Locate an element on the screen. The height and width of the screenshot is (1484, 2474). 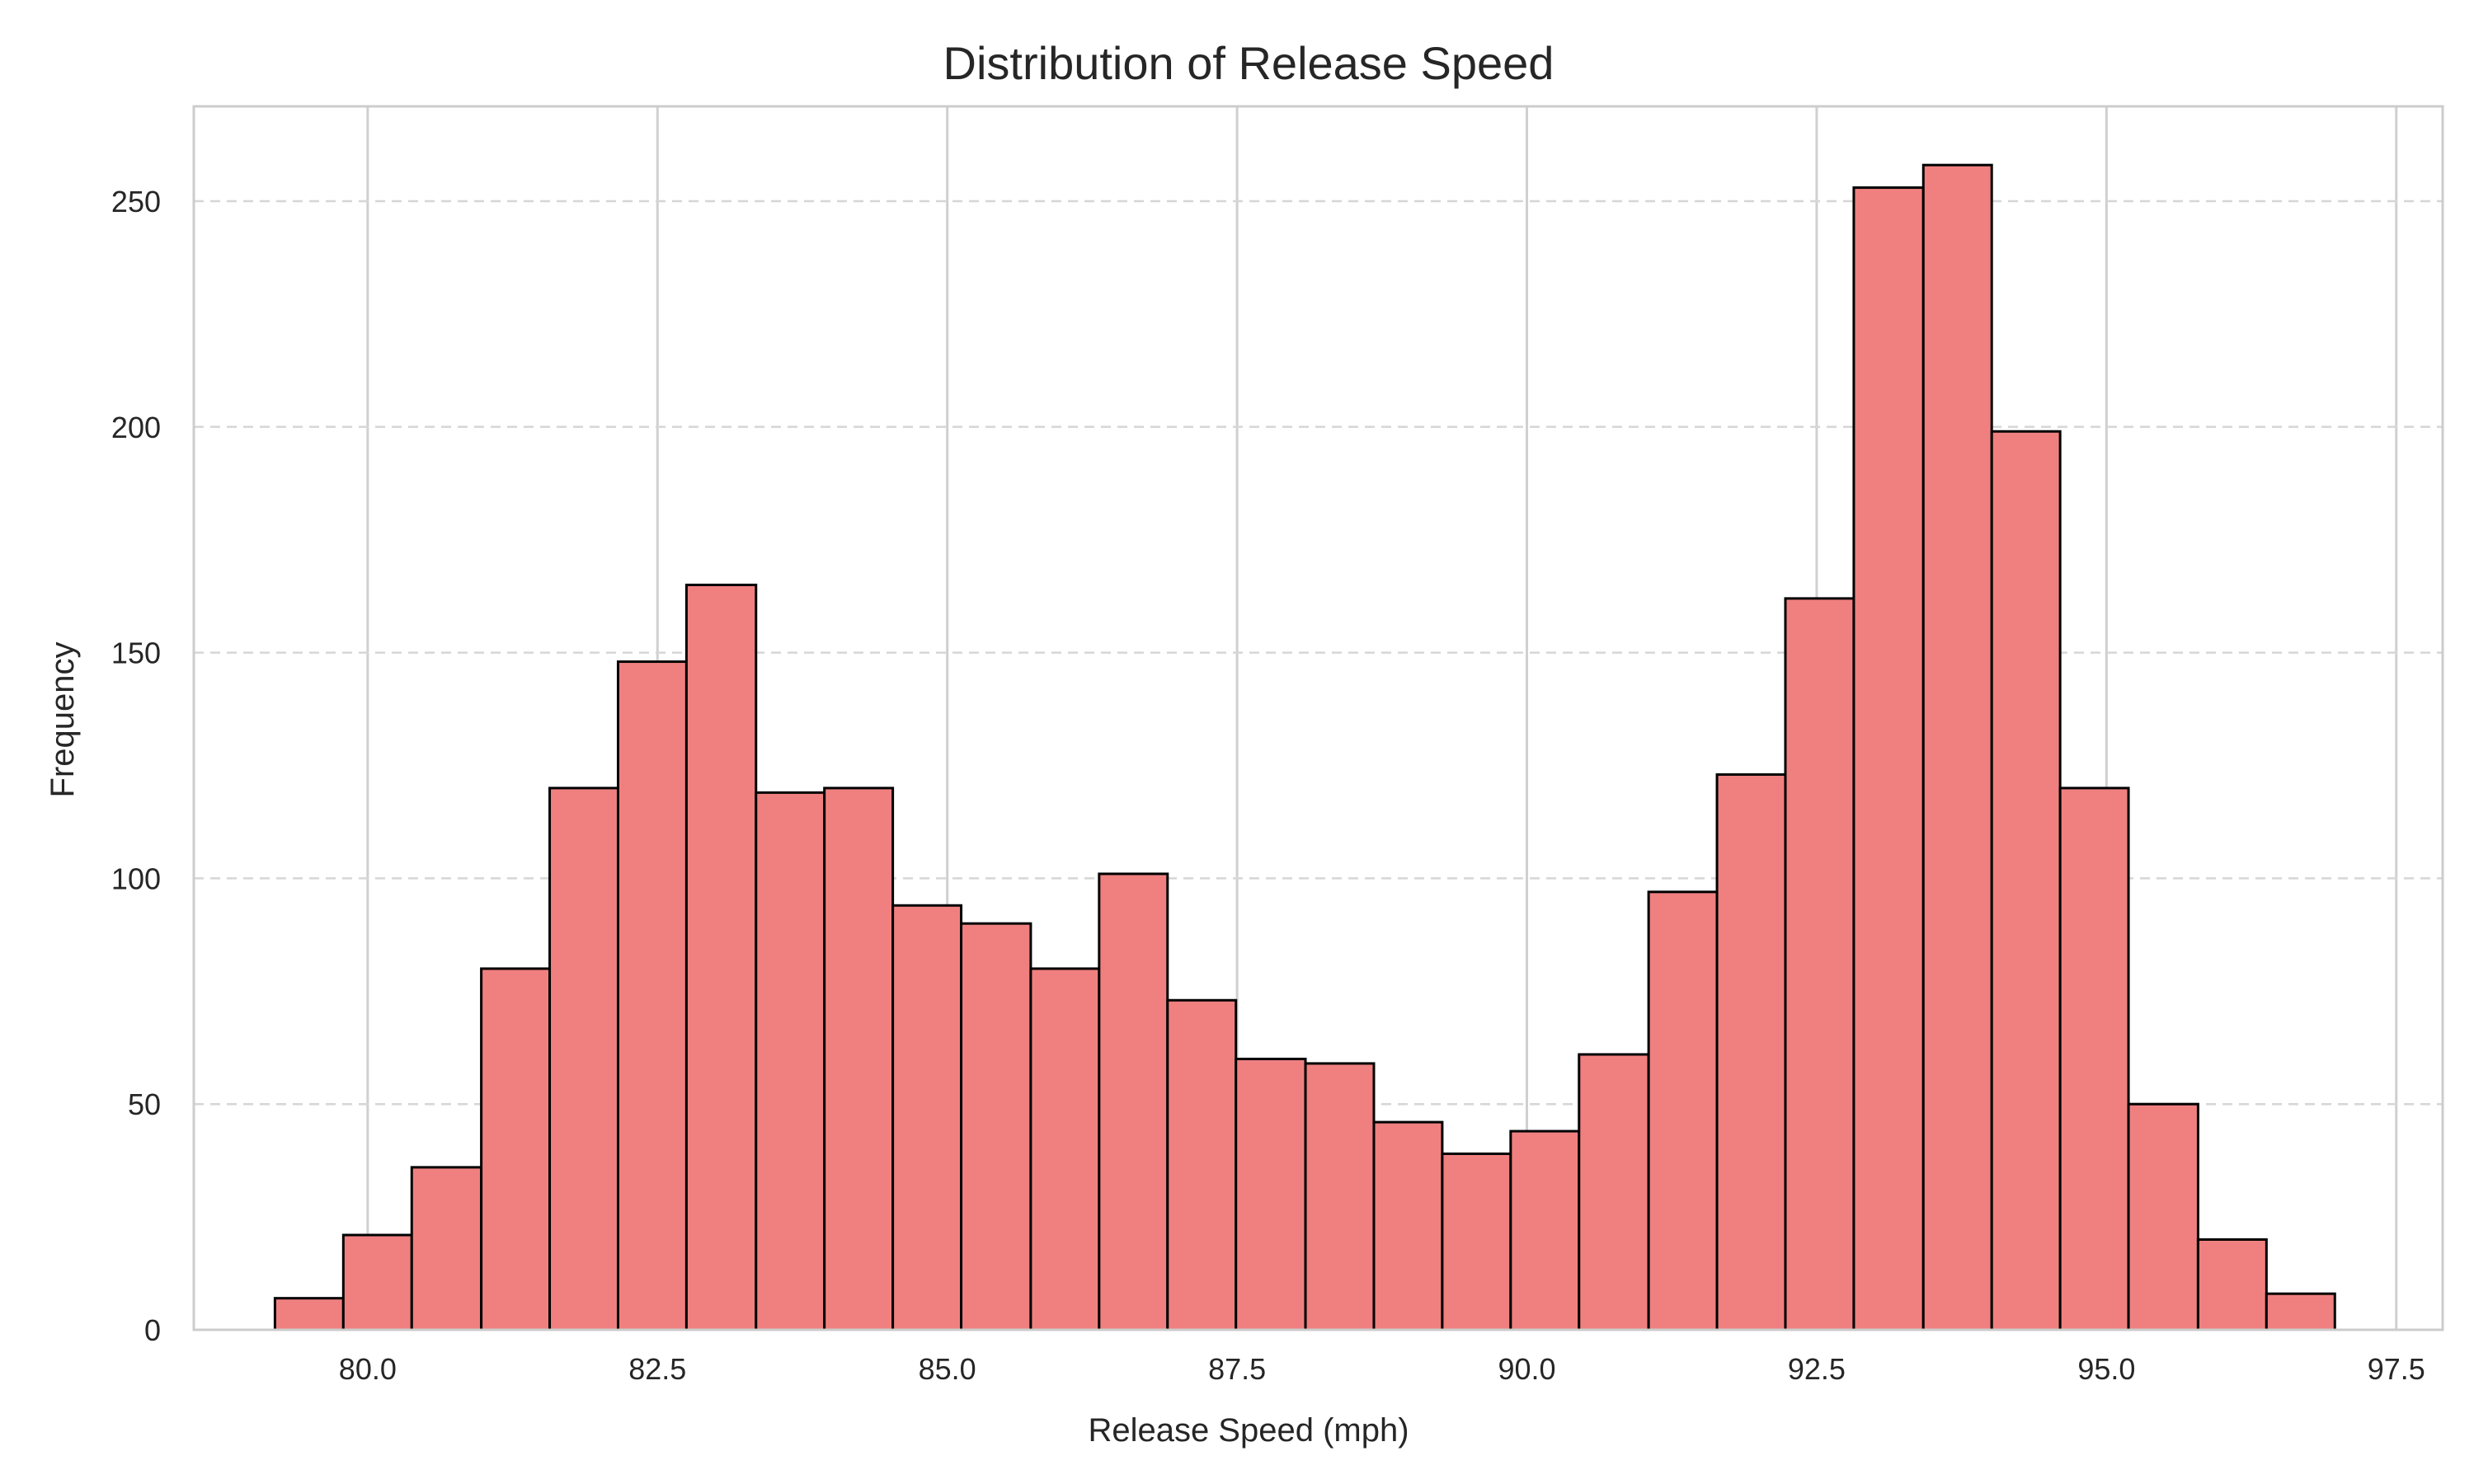
x-axis-label: Release Speed (mph) is located at coordinates (1248, 1430).